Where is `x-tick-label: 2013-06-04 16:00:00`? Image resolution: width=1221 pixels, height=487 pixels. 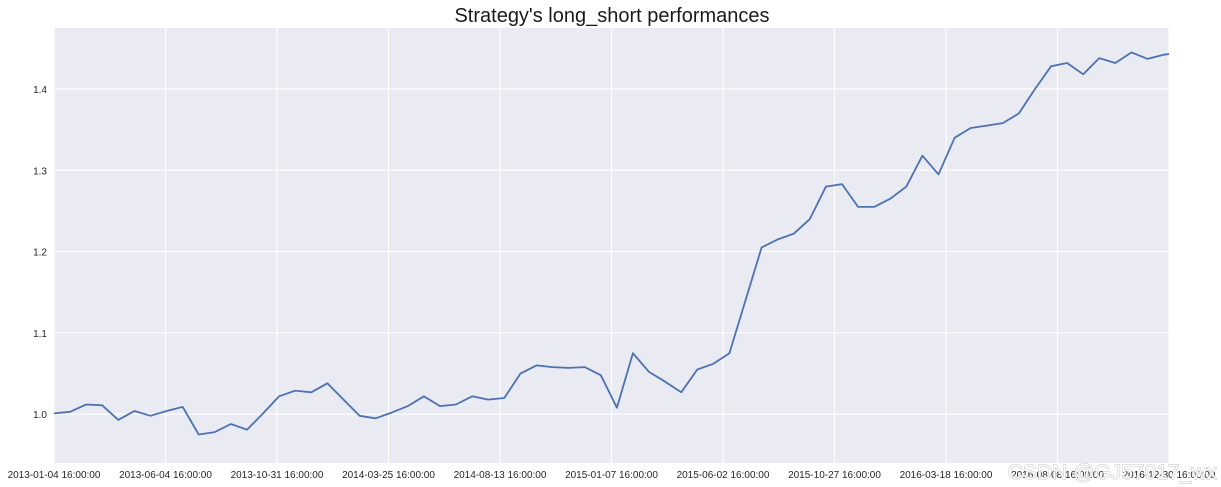 x-tick-label: 2013-06-04 16:00:00 is located at coordinates (165, 475).